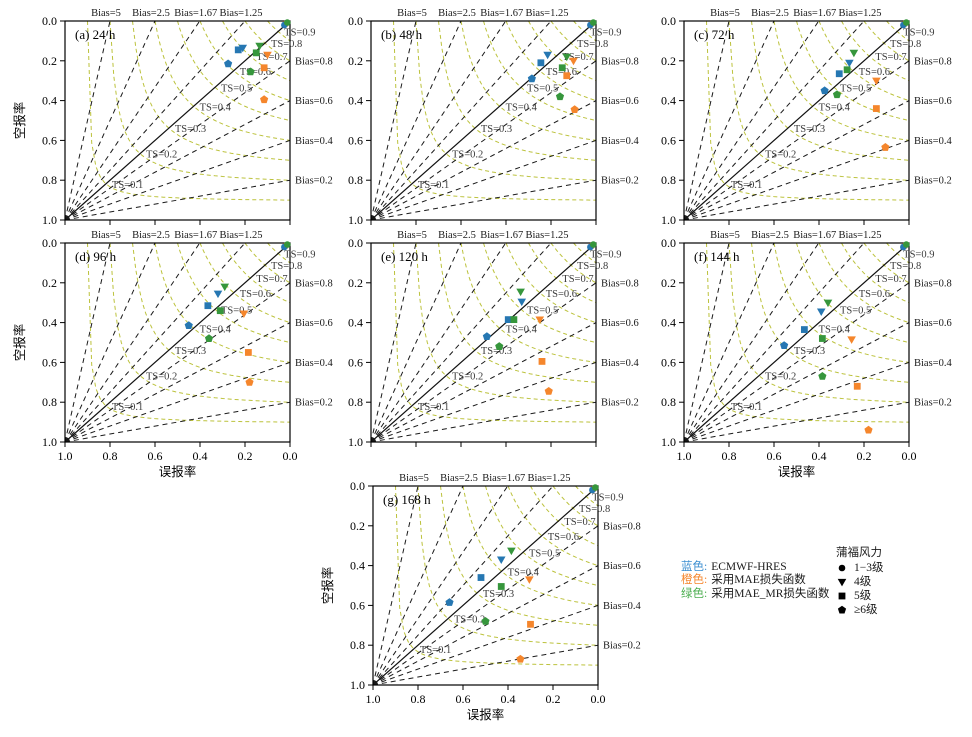 The image size is (972, 737). What do you see at coordinates (770, 593) in the screenshot?
I see `color-legend-desc-green: 采用MAE_MR损失函数` at bounding box center [770, 593].